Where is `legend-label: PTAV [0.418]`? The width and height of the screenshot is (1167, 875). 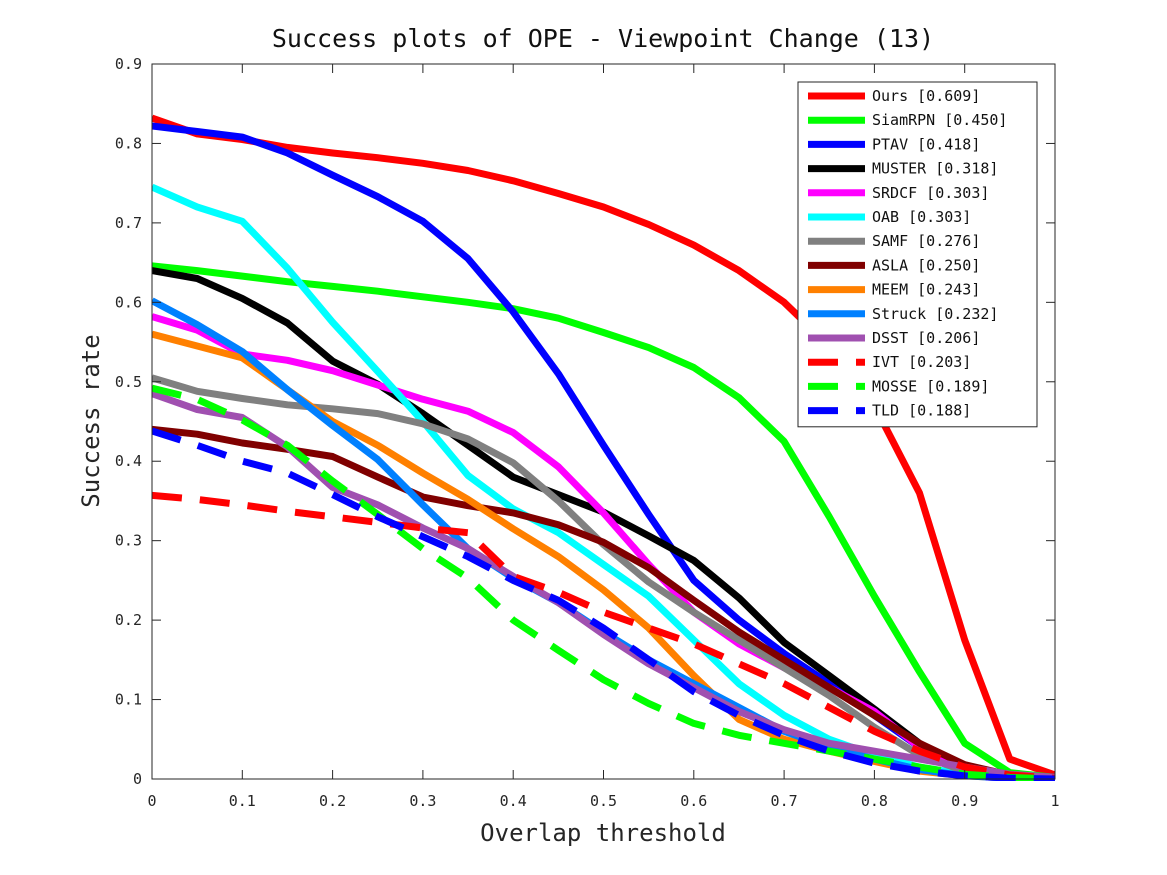
legend-label: PTAV [0.418] is located at coordinates (926, 144).